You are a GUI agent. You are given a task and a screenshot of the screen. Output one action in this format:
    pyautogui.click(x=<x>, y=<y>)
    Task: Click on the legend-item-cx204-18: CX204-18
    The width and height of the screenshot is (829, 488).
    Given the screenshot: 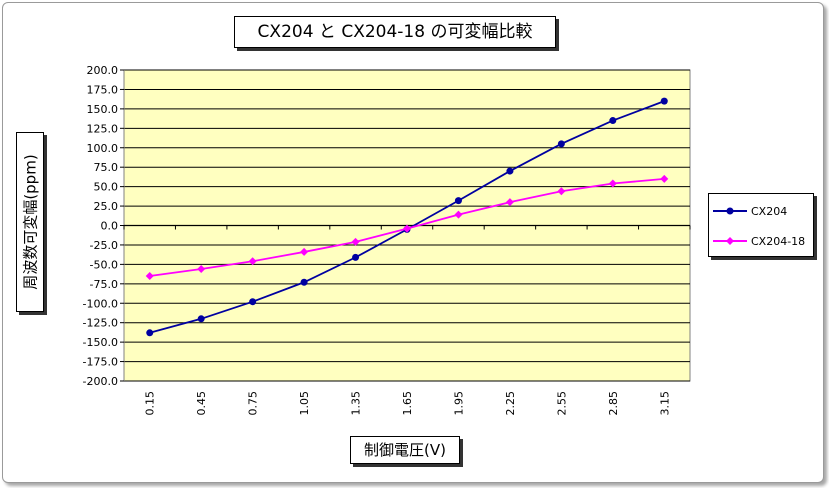 What is the action you would take?
    pyautogui.click(x=759, y=241)
    